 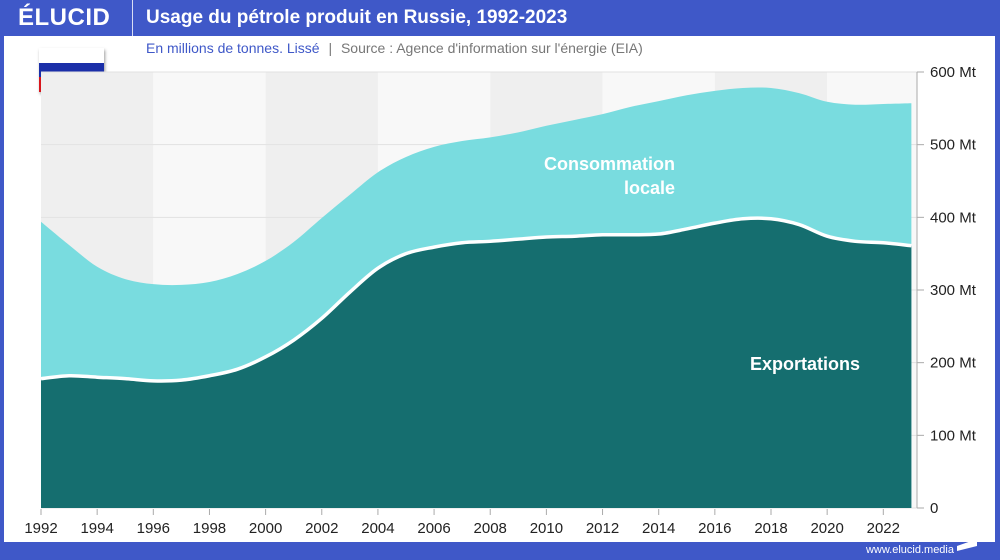 I want to click on x-tick-label: 2000, so click(x=265, y=528).